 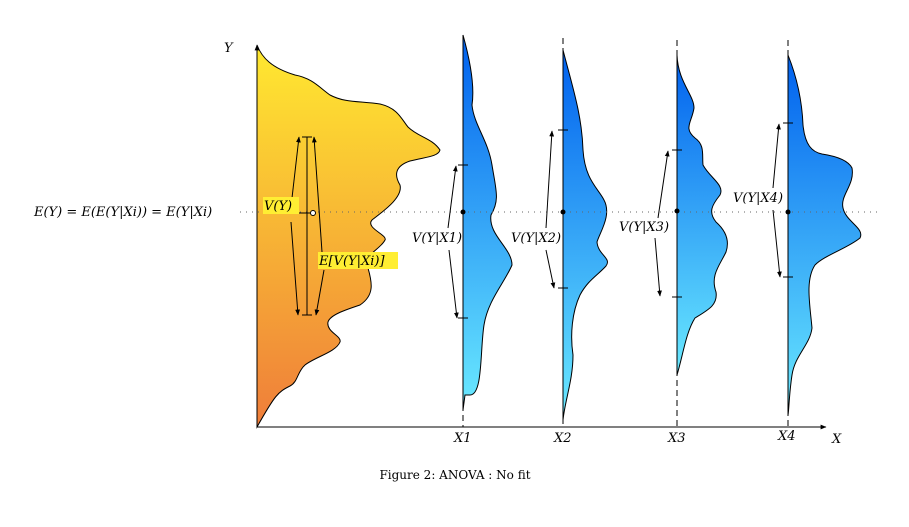 I want to click on group-variance-label-x4: V(Y|X4), so click(x=758, y=198).